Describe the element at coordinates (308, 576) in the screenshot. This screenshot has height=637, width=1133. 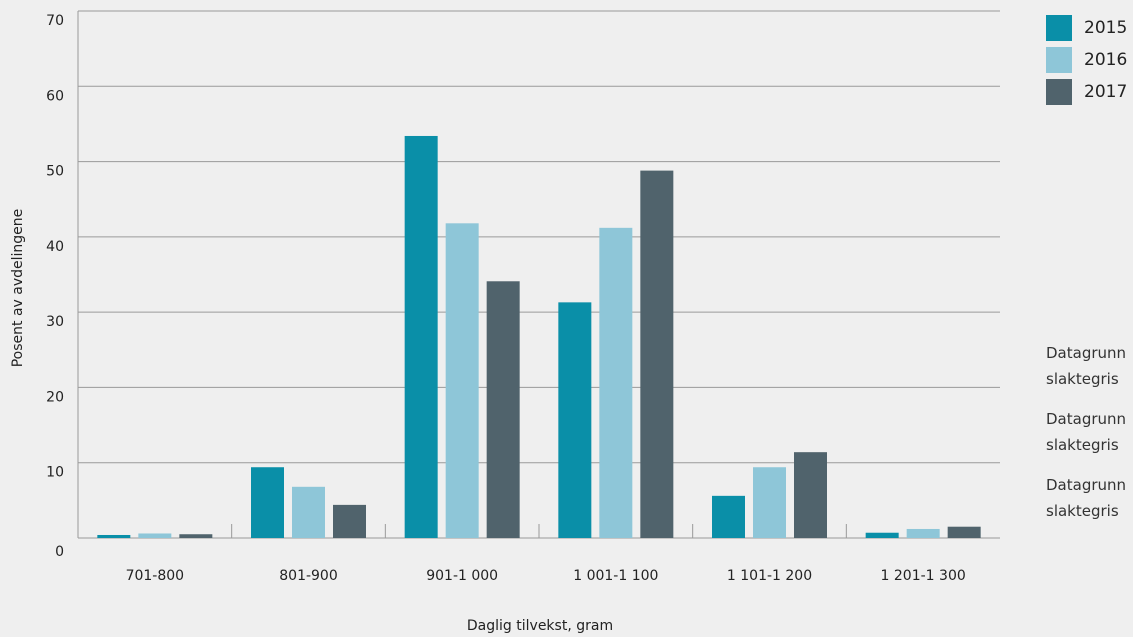
I see `x-tick-label: 801-900` at that location.